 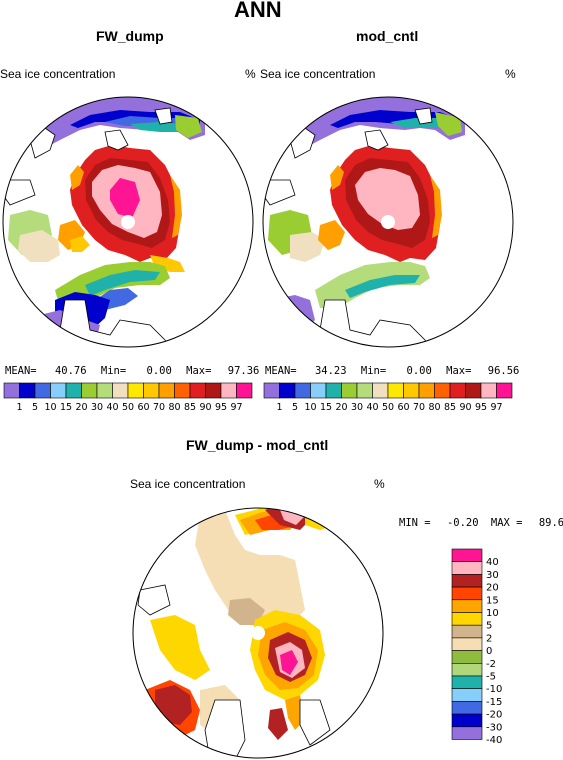 What do you see at coordinates (496, 407) in the screenshot?
I see `panel2-colorbar-tick: 97` at bounding box center [496, 407].